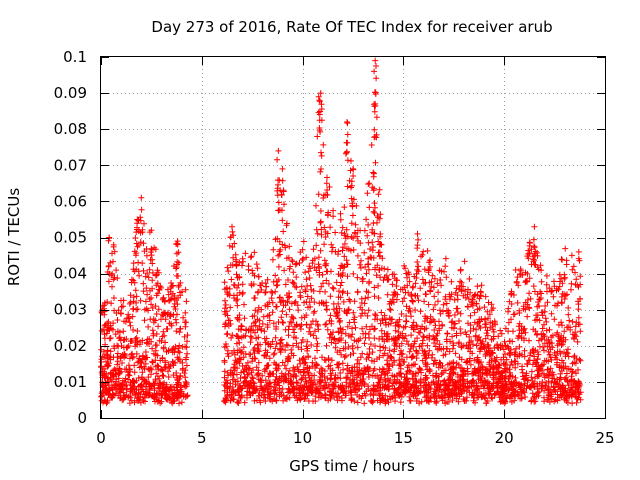  Describe the element at coordinates (70, 93) in the screenshot. I see `y-tick-label: 0.09` at that location.